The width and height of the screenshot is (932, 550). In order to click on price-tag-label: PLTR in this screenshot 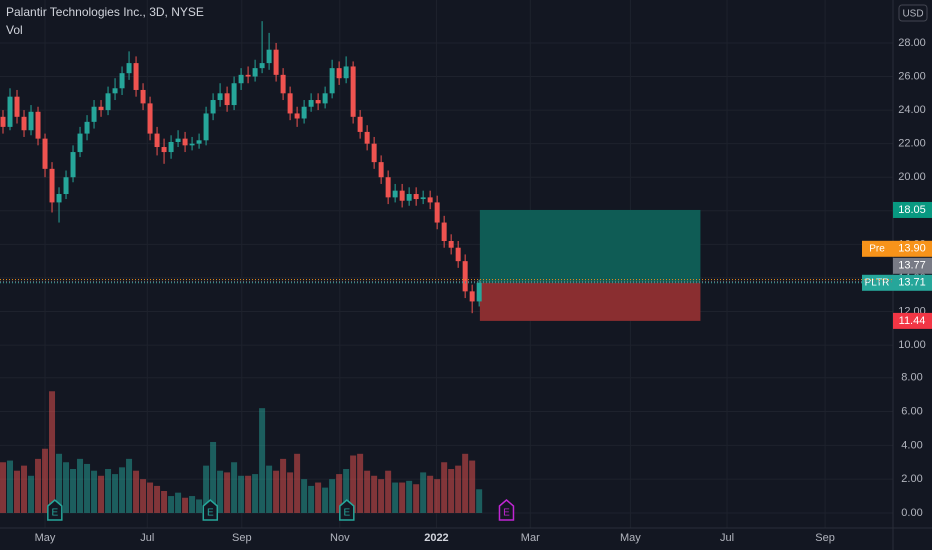, I will do `click(877, 282)`.